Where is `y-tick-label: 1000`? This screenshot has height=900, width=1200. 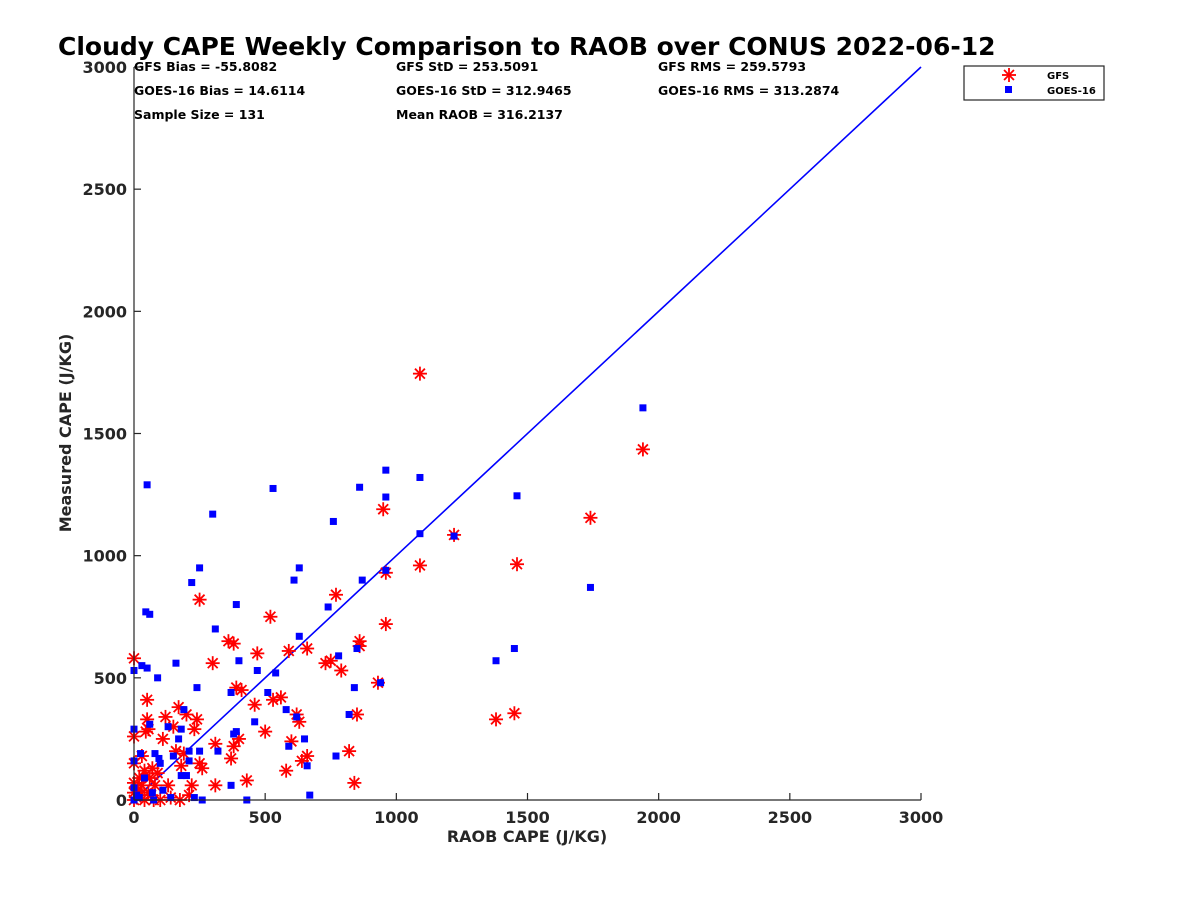
y-tick-label: 1000 is located at coordinates (104, 556).